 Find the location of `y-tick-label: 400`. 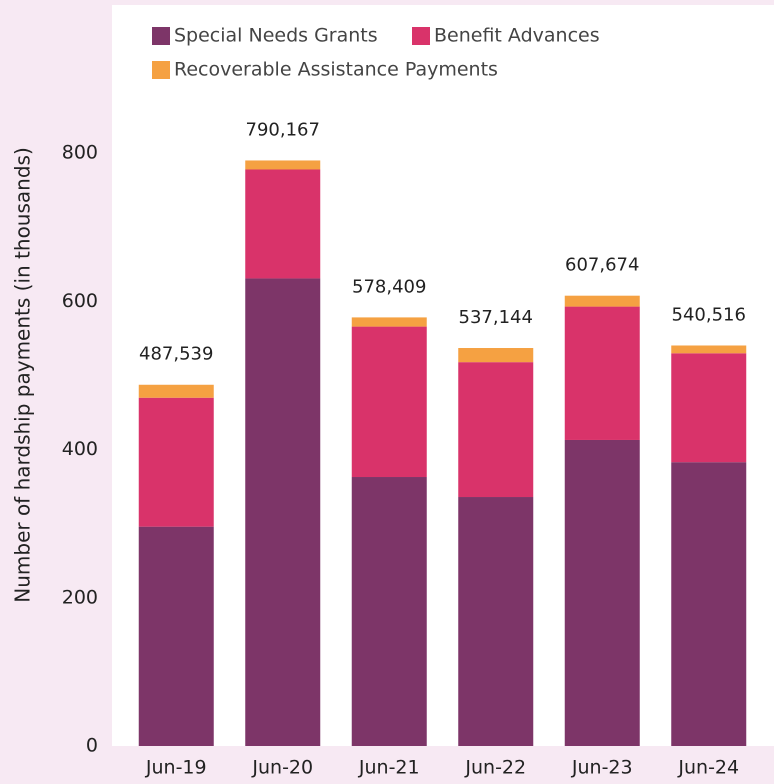

y-tick-label: 400 is located at coordinates (80, 449).